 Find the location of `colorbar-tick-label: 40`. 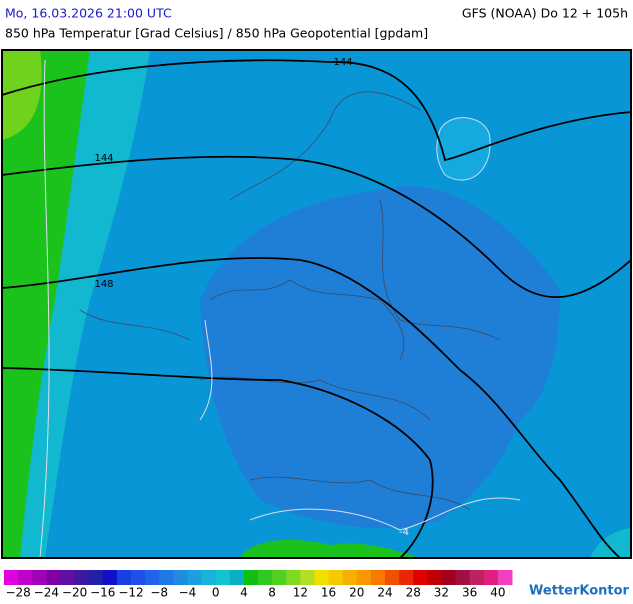

colorbar-tick-label: 40 is located at coordinates (497, 593).